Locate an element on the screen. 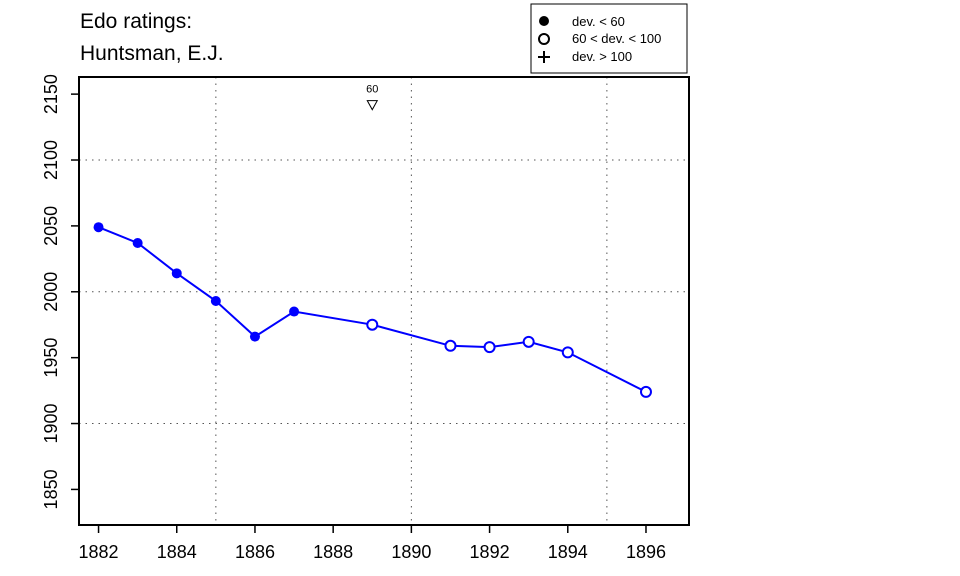  y-tick-label-4: 2050 is located at coordinates (51, 226).